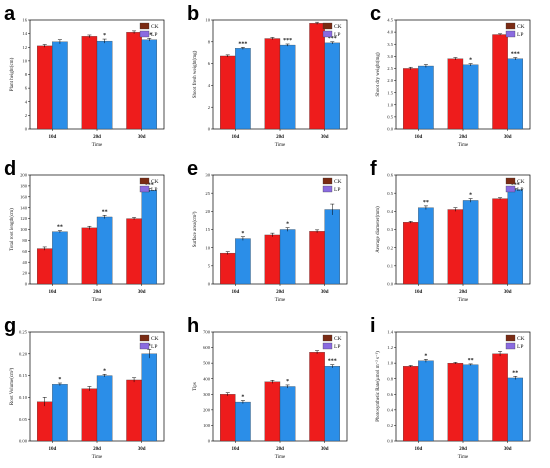 This screenshot has height=468, width=550. Describe the element at coordinates (24, 262) in the screenshot. I see `y-tick-label: 40` at that location.